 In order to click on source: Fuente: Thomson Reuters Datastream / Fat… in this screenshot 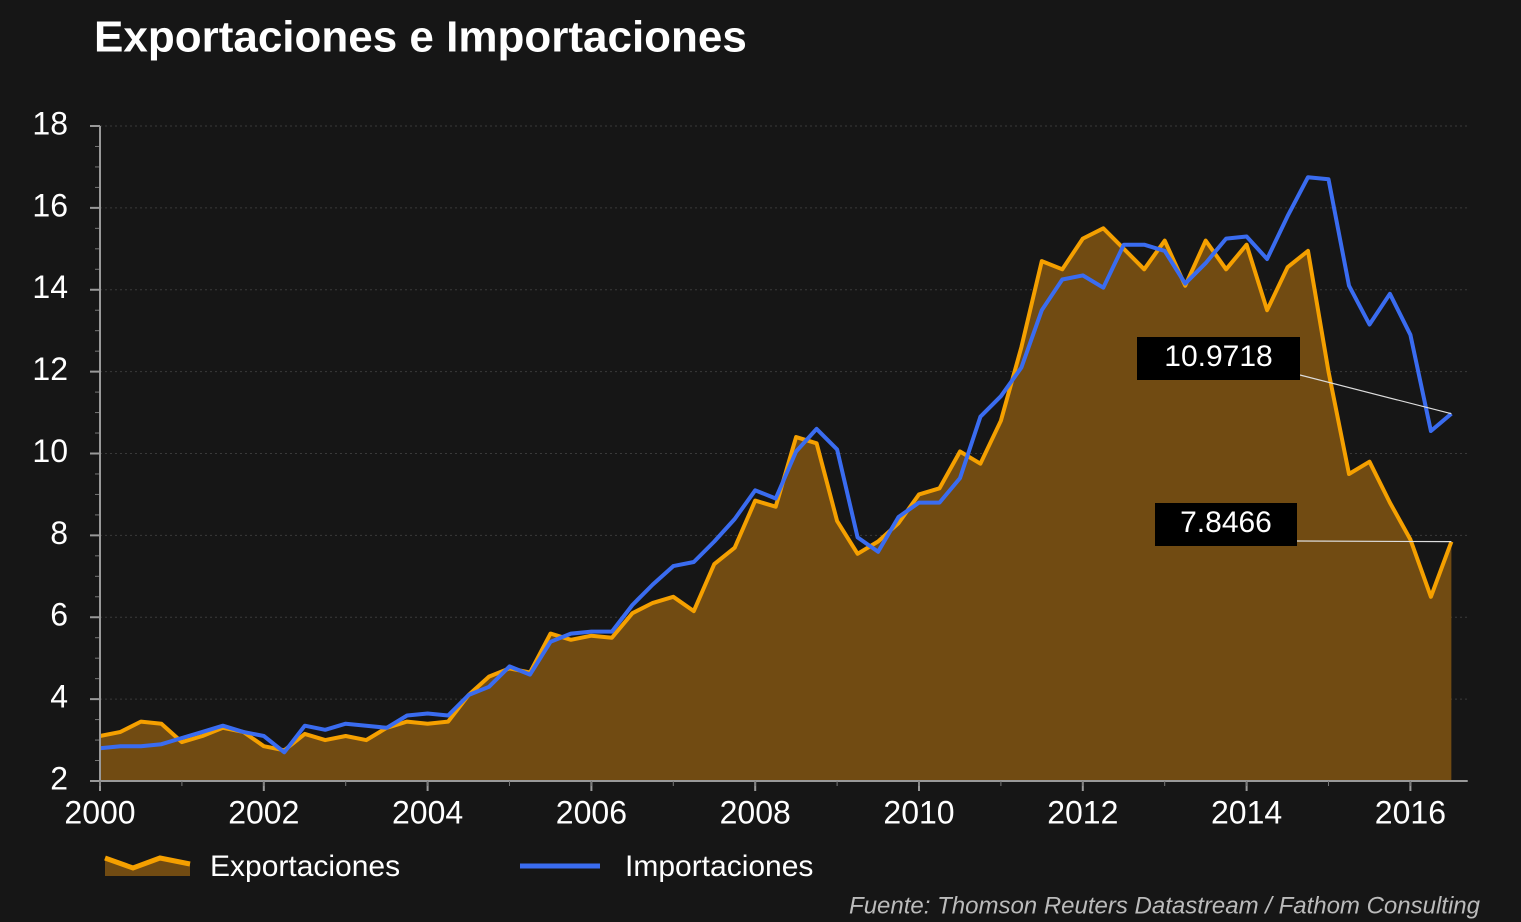, I will do `click(1165, 905)`.